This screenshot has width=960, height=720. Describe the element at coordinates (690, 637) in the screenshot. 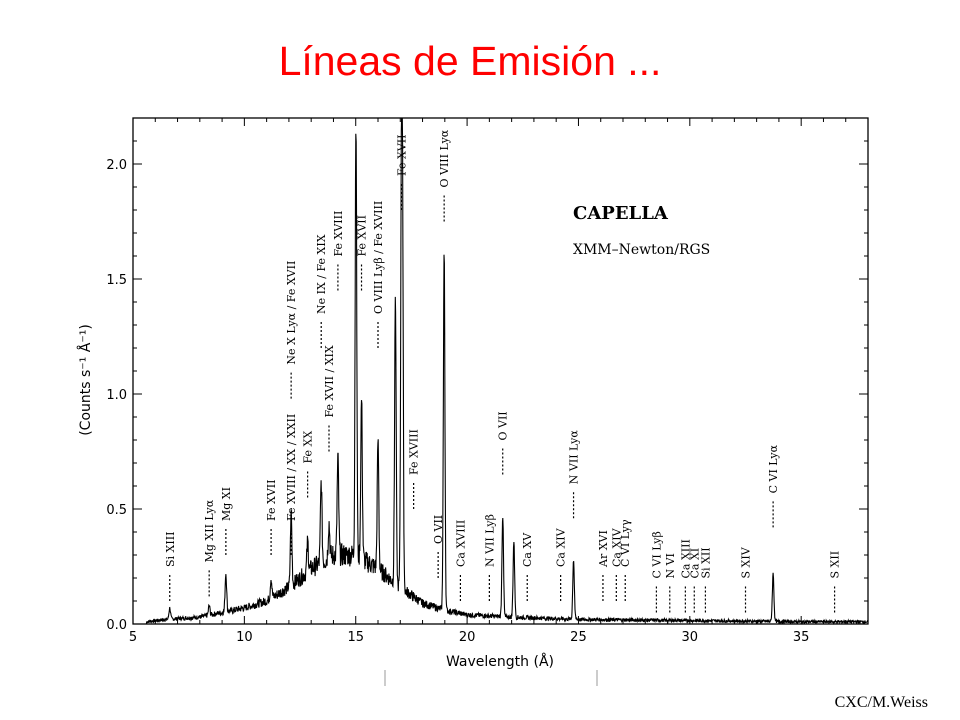

I see `x-tick-label: 30` at that location.